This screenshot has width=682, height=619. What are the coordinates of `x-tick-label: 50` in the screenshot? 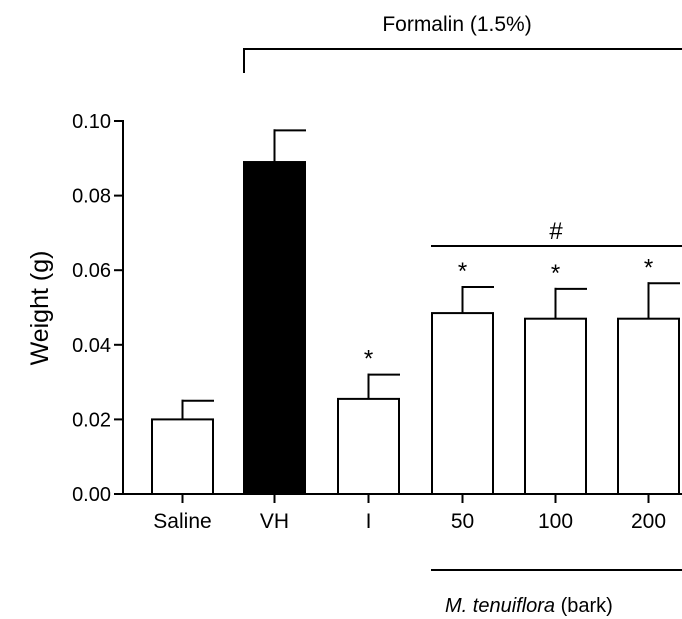 It's located at (462, 521).